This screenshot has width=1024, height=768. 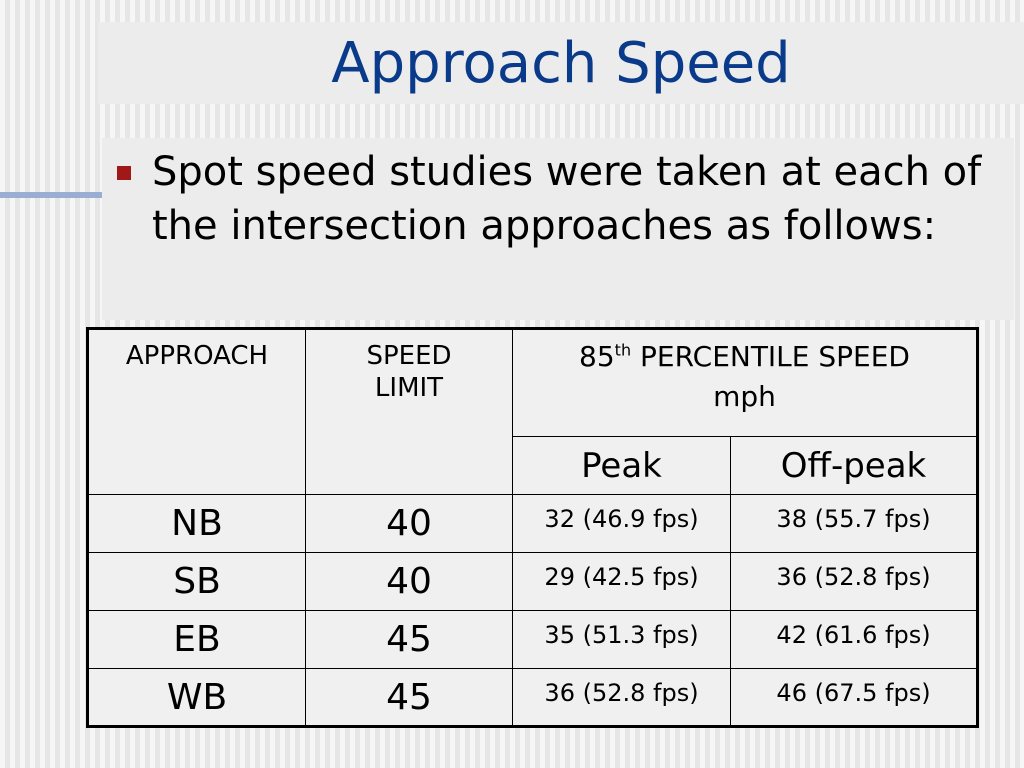 I want to click on row-off-peak: 46 (67.5 fps), so click(x=854, y=697).